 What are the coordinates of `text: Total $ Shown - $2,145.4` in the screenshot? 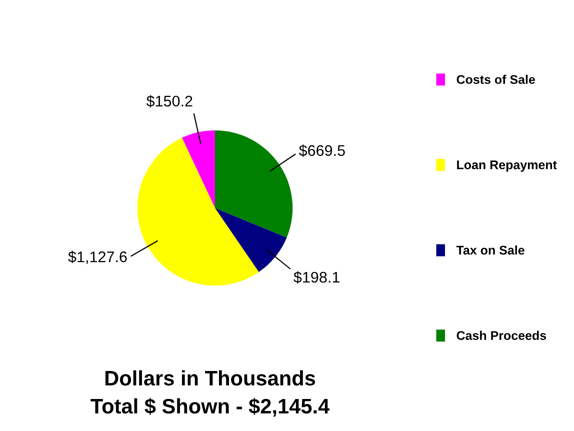 It's located at (210, 407).